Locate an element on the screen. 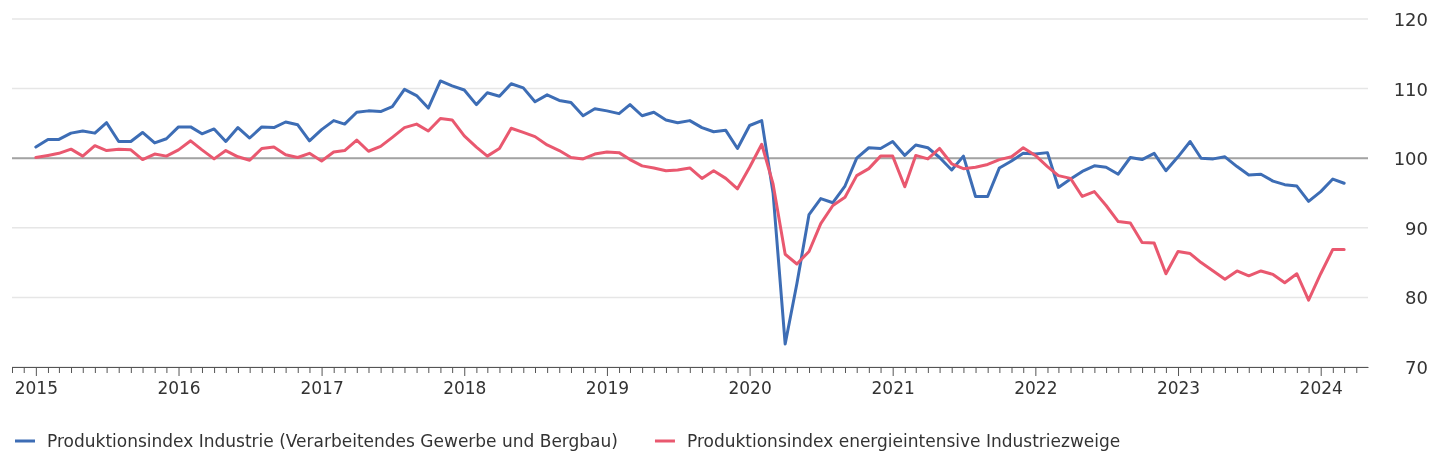  x-tick-label: 2018 is located at coordinates (465, 388).